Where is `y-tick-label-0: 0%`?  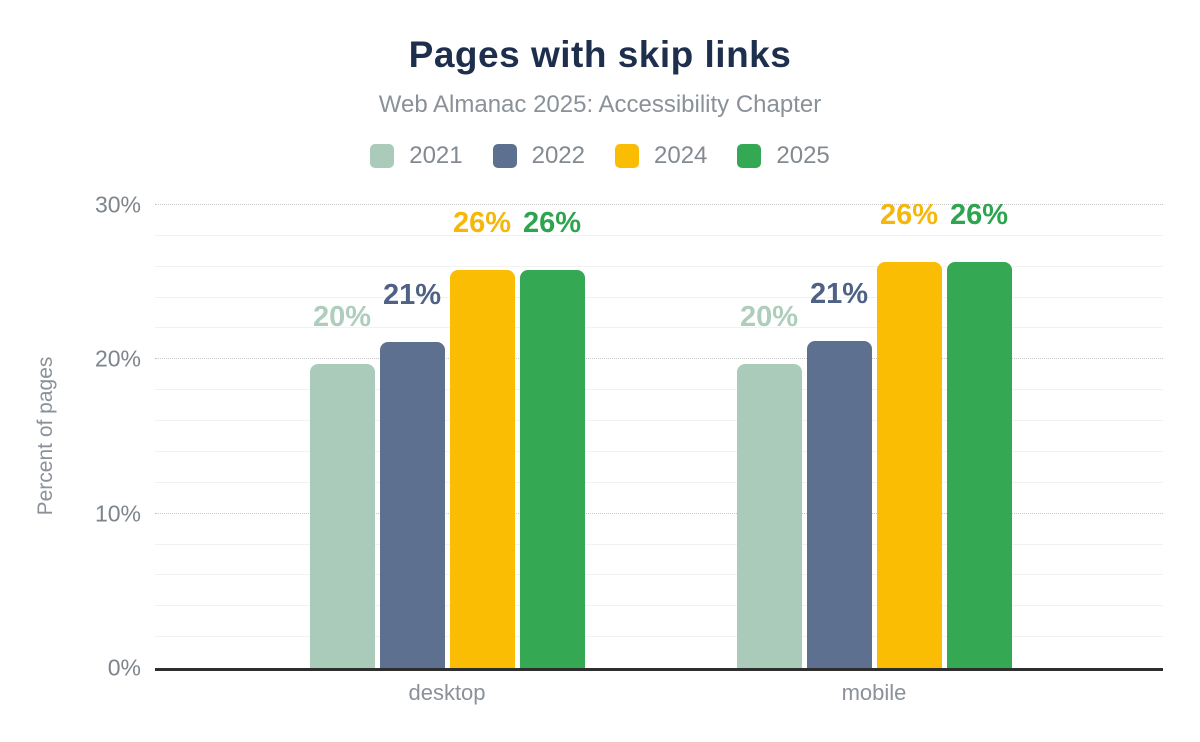 y-tick-label-0: 0% is located at coordinates (124, 667).